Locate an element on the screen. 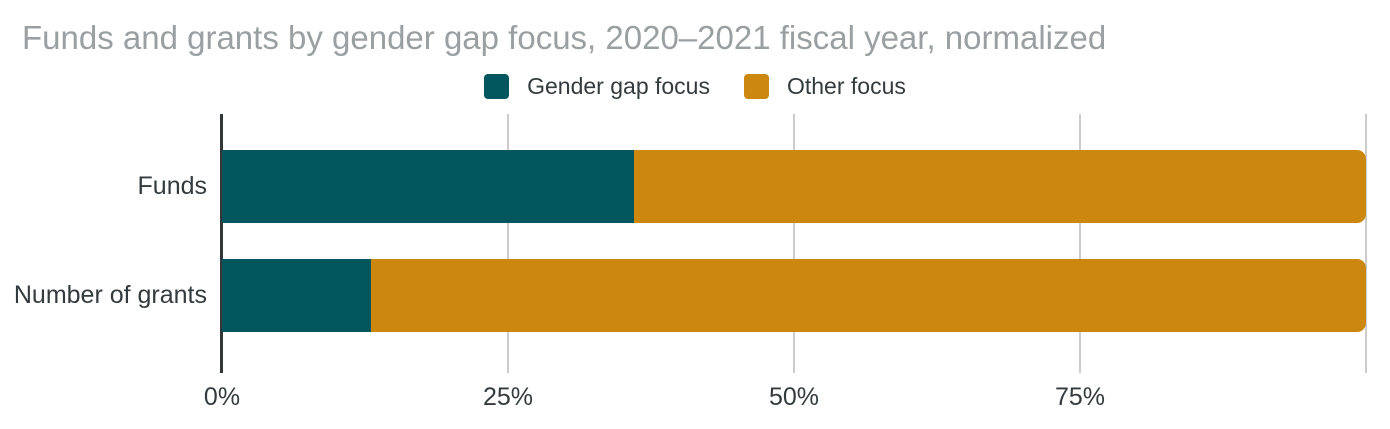  legend-label: Gender gap focus is located at coordinates (618, 85).